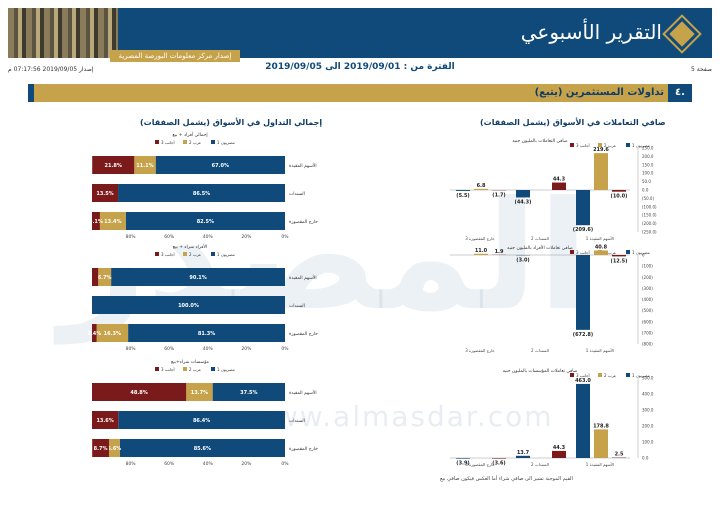  What do you see at coordinates (648, 394) in the screenshot?
I see `axis-tick-label: 400.0` at bounding box center [648, 394].